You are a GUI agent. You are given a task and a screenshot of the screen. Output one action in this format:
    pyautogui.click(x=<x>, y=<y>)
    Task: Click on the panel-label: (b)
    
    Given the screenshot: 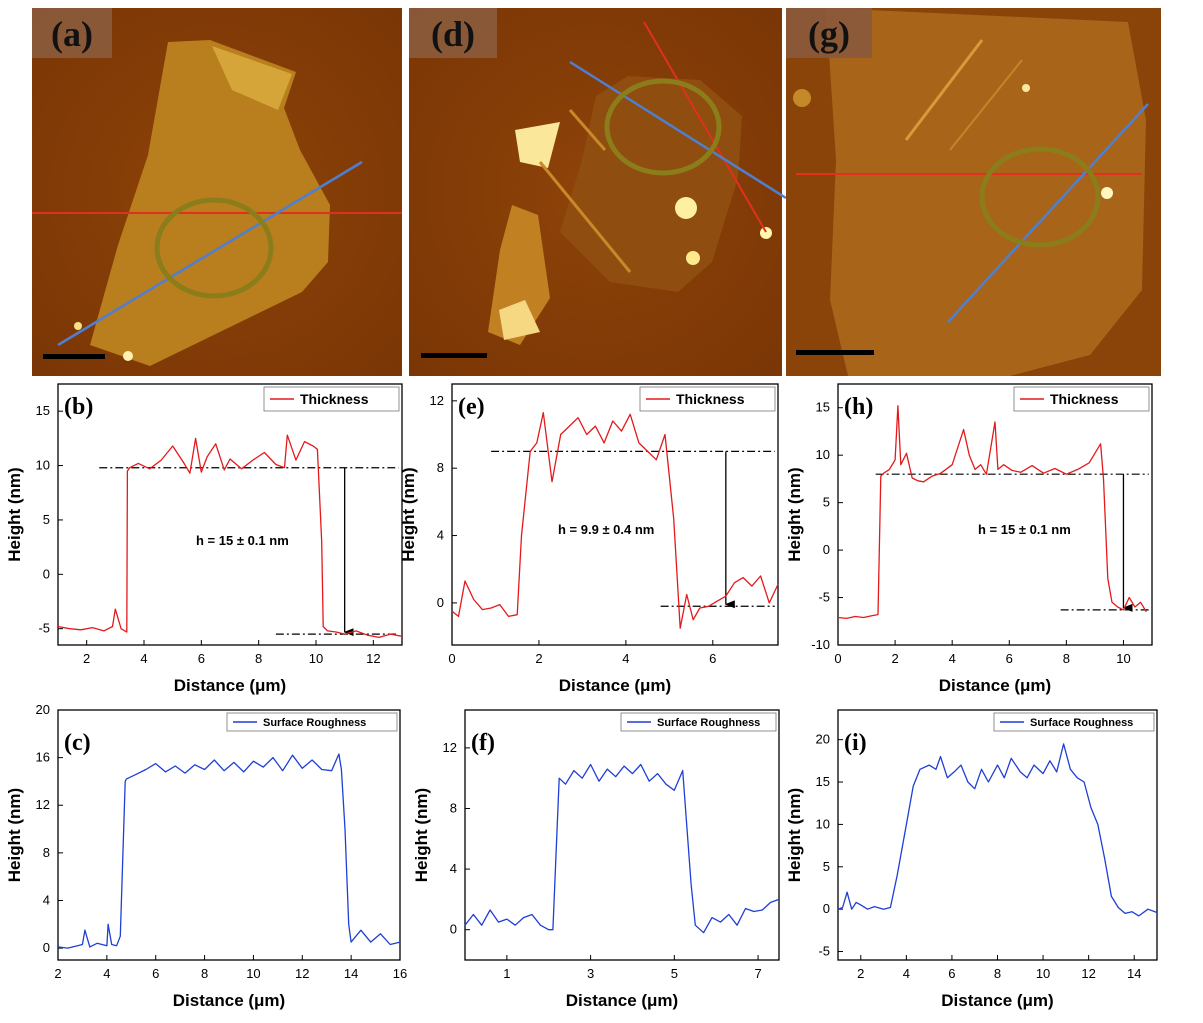 What is the action you would take?
    pyautogui.click(x=78, y=407)
    